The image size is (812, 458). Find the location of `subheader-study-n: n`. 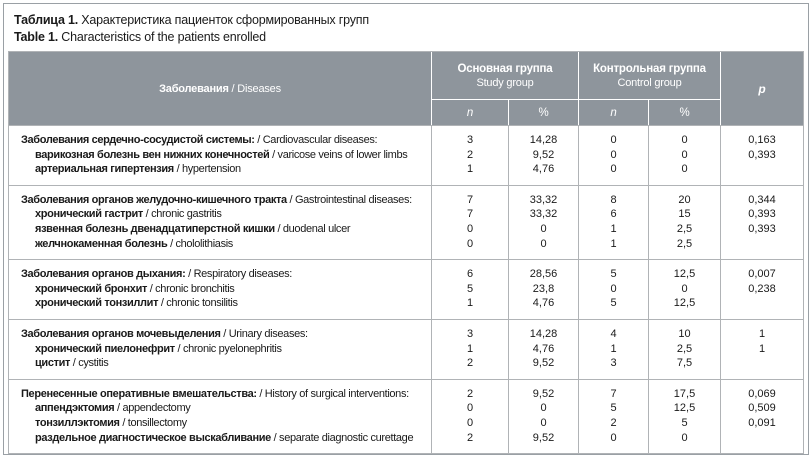

subheader-study-n: n is located at coordinates (470, 112).